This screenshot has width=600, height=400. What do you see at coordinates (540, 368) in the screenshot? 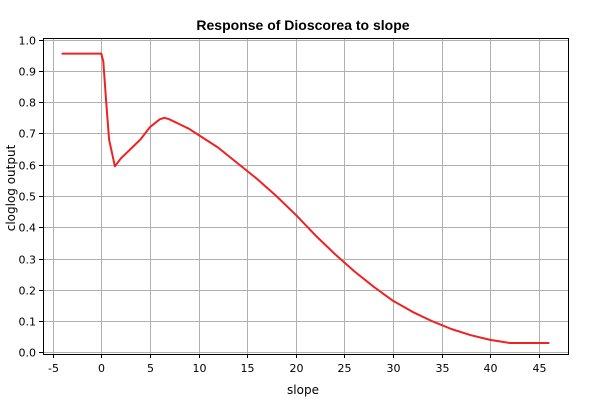
I see `x-tick-label: 45` at bounding box center [540, 368].